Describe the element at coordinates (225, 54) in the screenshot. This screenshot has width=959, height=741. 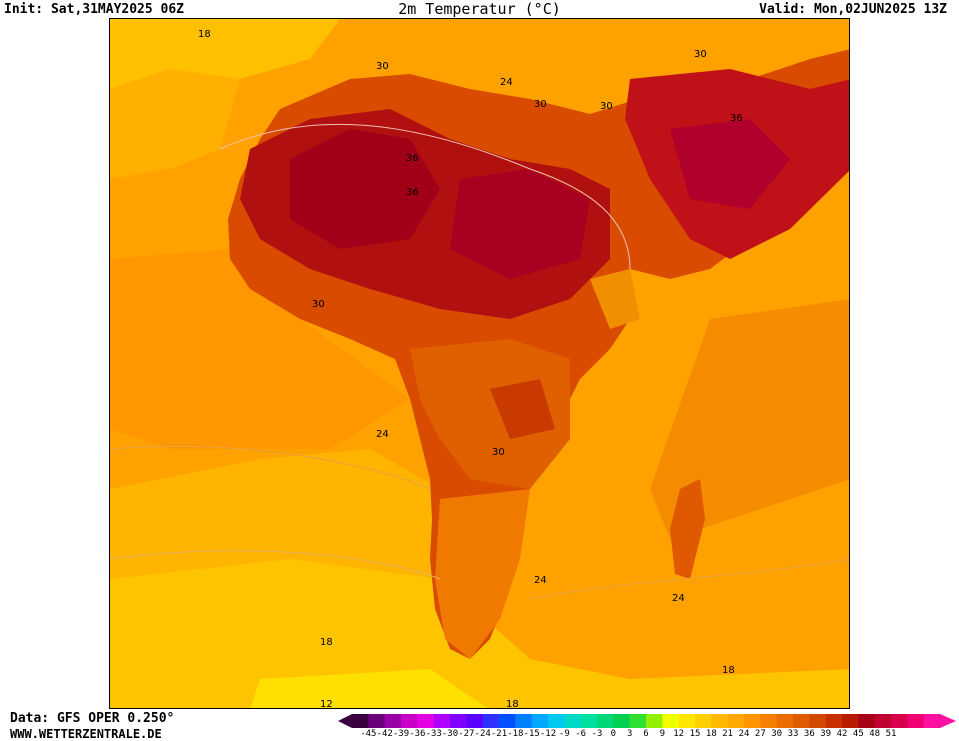
I see `ocean-nw-cool` at that location.